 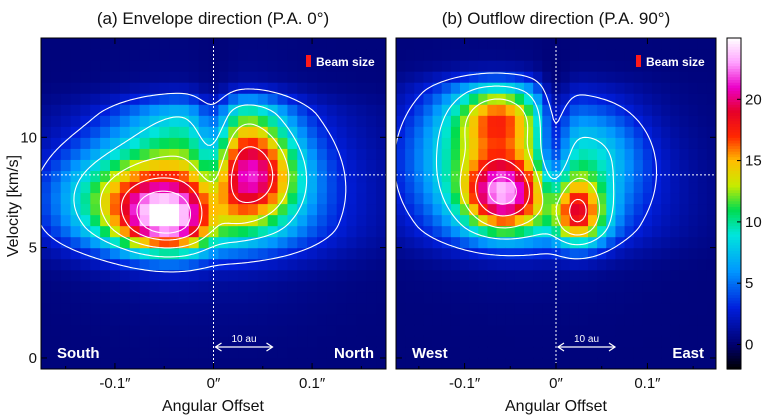 I want to click on x-tick-label: 0.1″, so click(x=647, y=383).